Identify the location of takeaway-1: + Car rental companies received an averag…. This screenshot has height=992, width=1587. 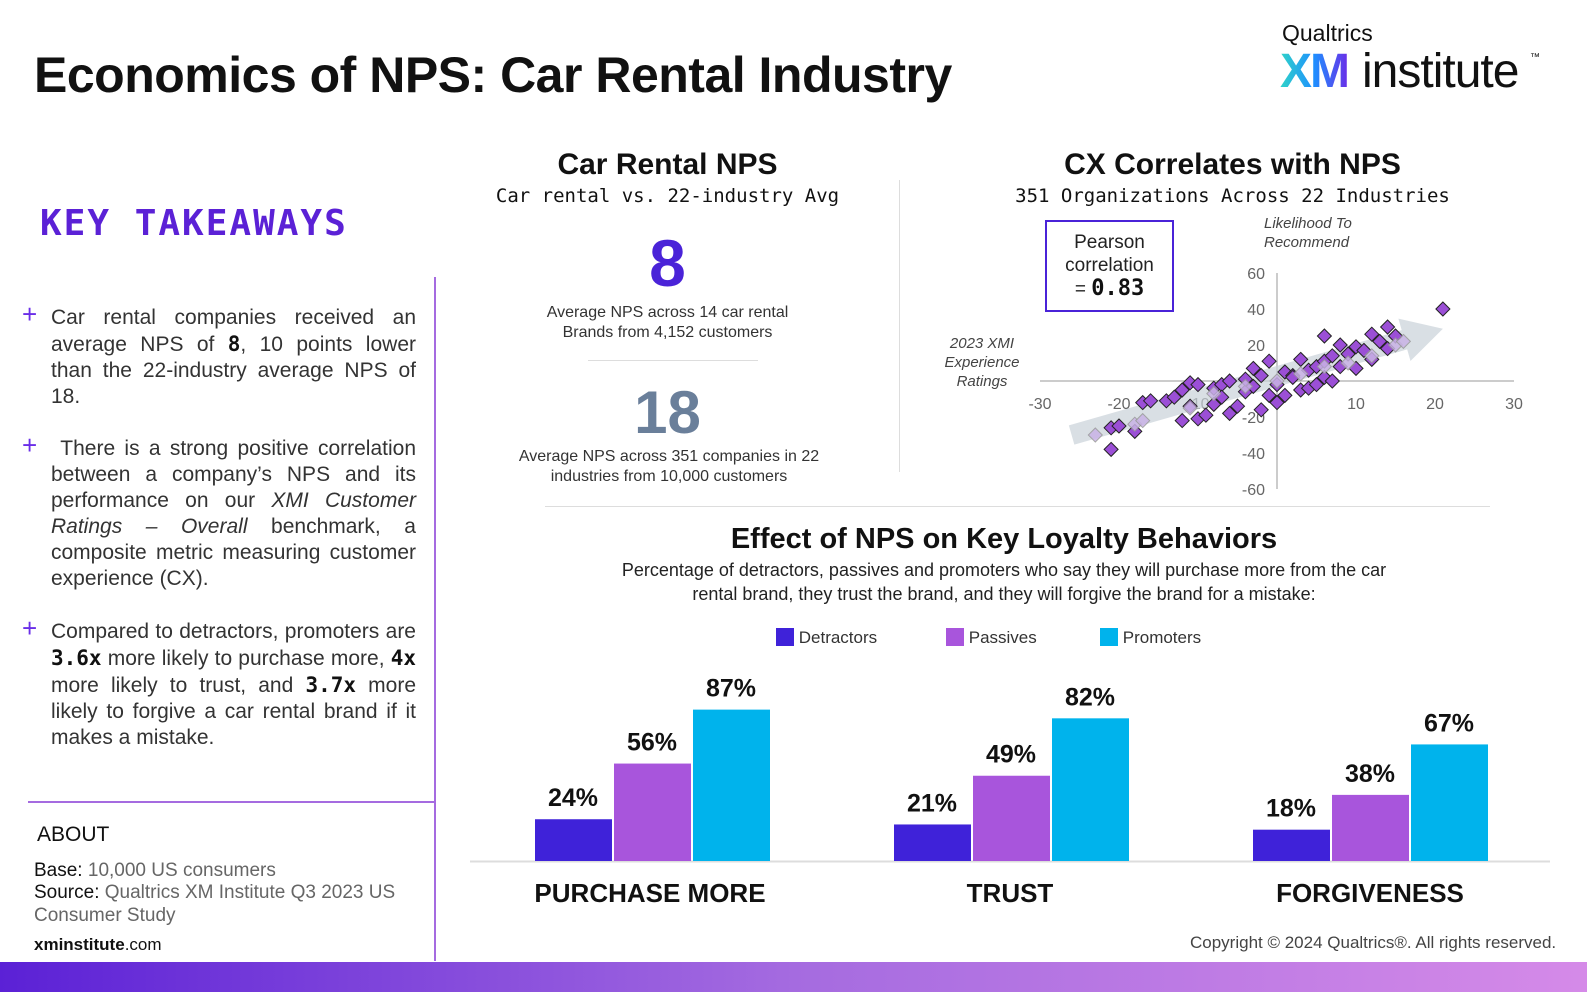
(219, 355).